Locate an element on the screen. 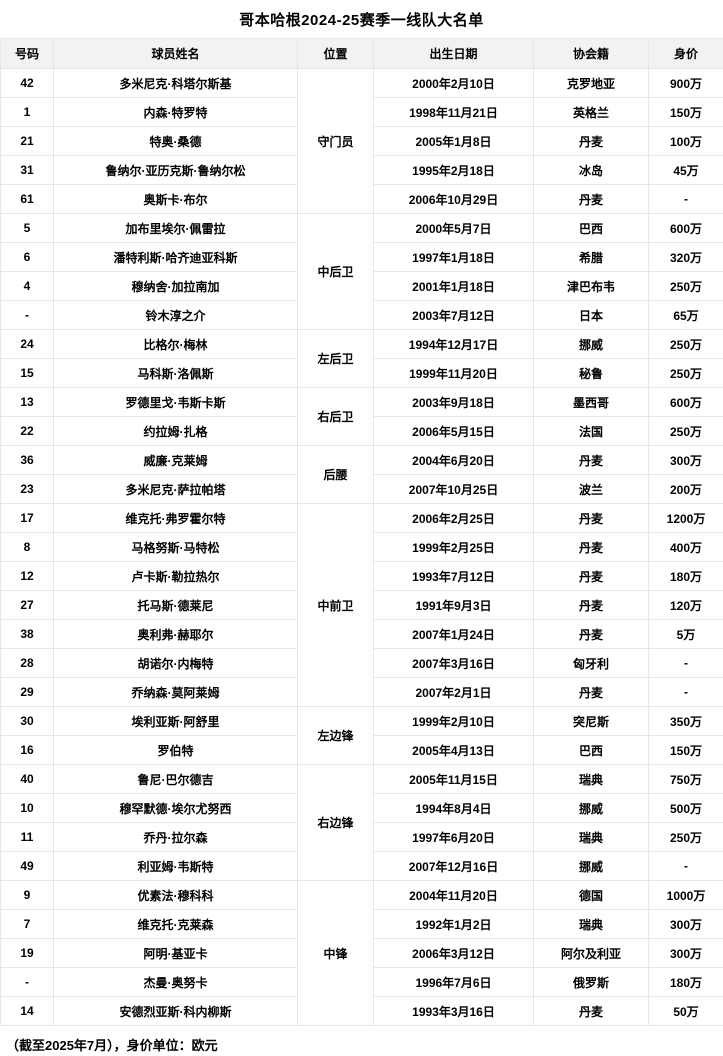 The width and height of the screenshot is (723, 1056). birth-date-cell: 1994年8月4日 is located at coordinates (453, 808).